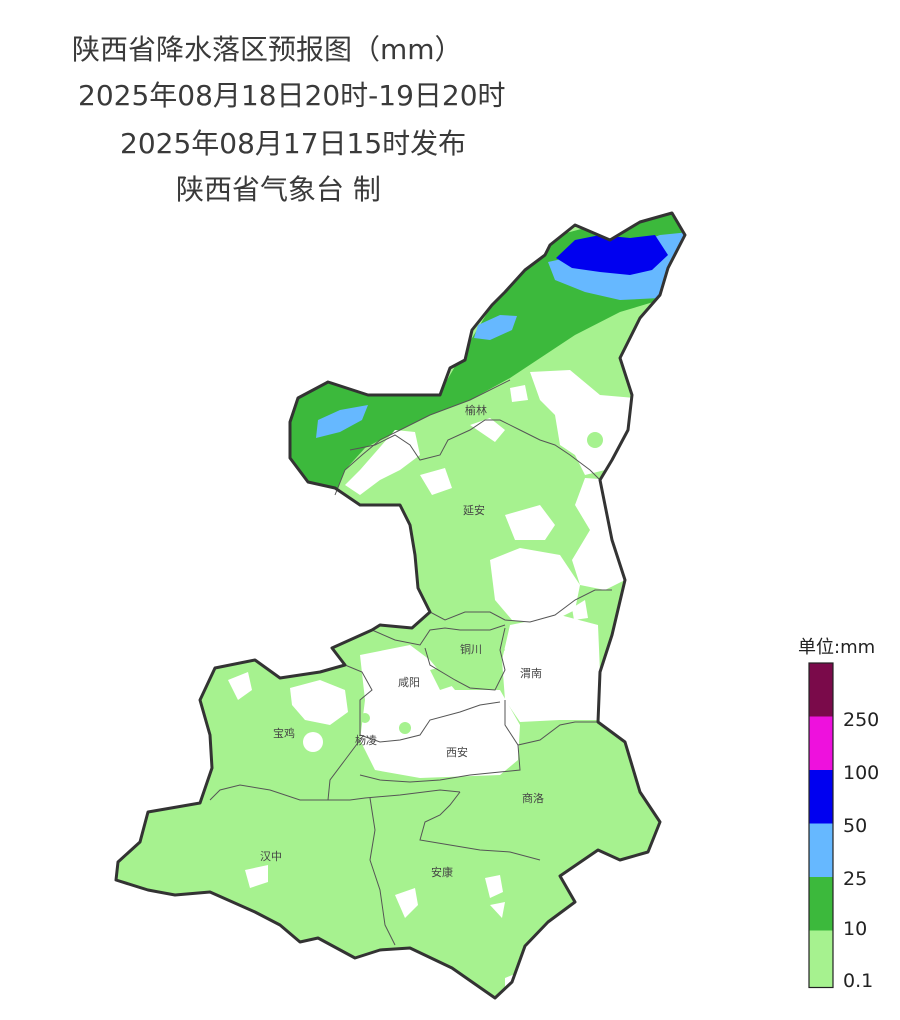 The image size is (900, 1020). I want to click on city-label-ankang: 安康, so click(442, 872).